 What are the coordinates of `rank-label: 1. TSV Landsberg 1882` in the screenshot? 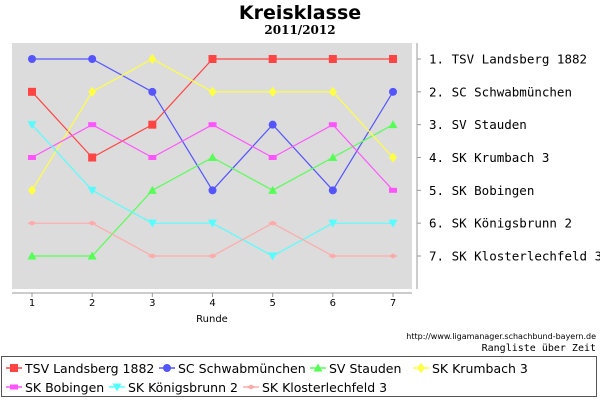 It's located at (508, 59).